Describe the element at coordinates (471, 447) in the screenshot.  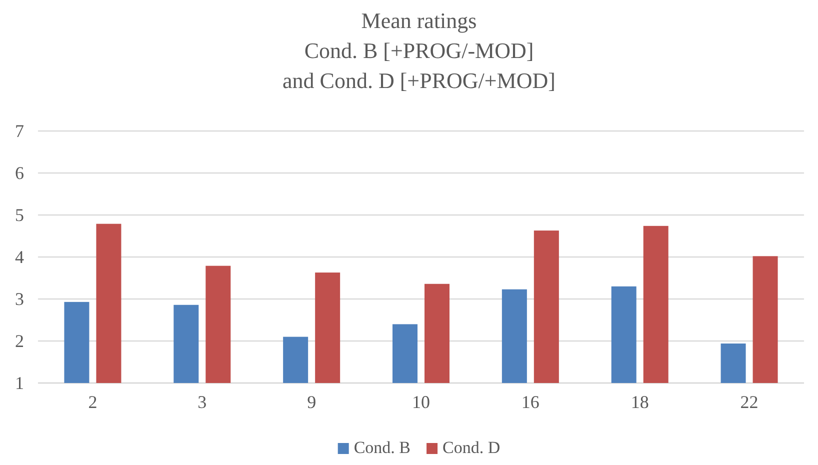
I see `legend-label: Cond. D` at that location.